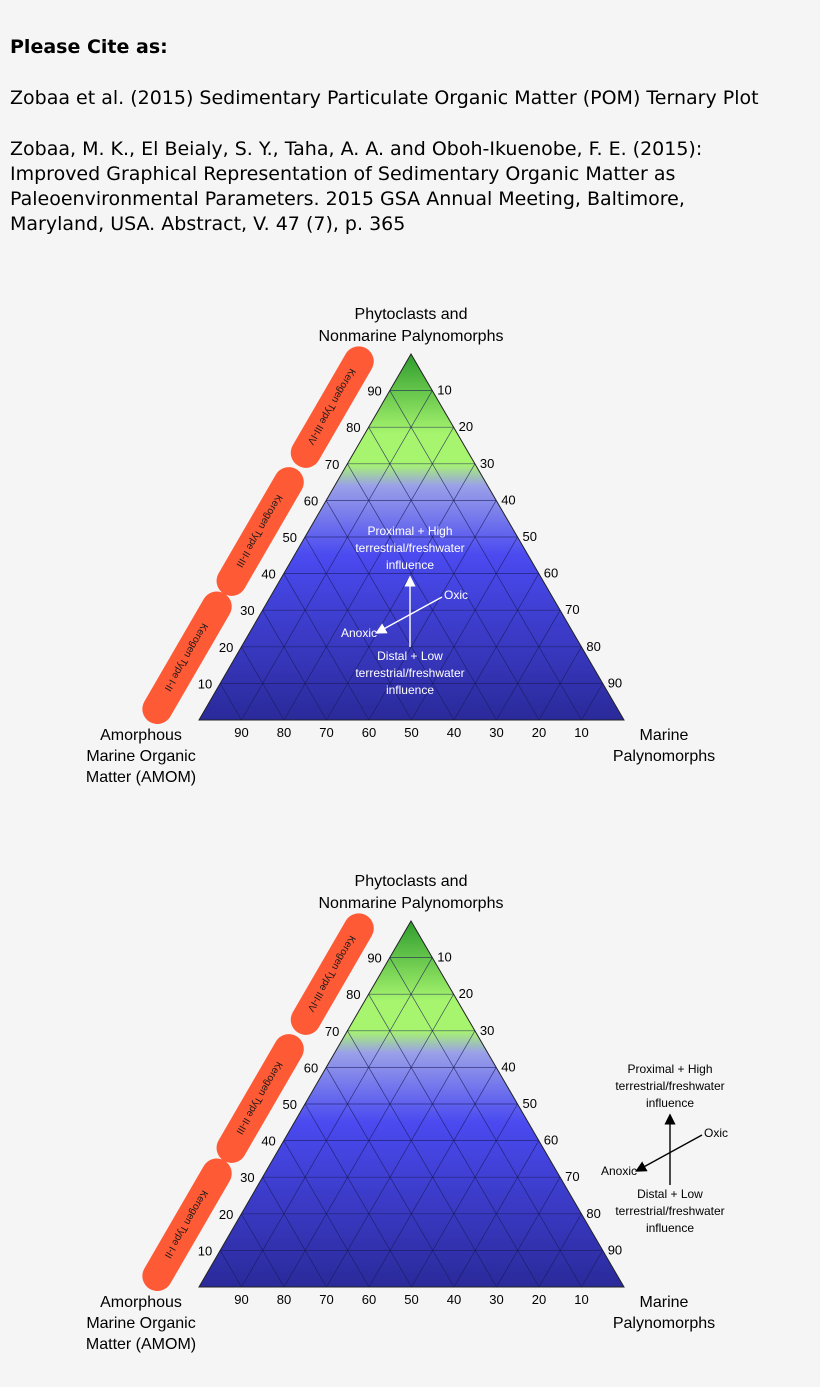 This screenshot has width=820, height=1387. I want to click on right-tick-label: 60, so click(551, 573).